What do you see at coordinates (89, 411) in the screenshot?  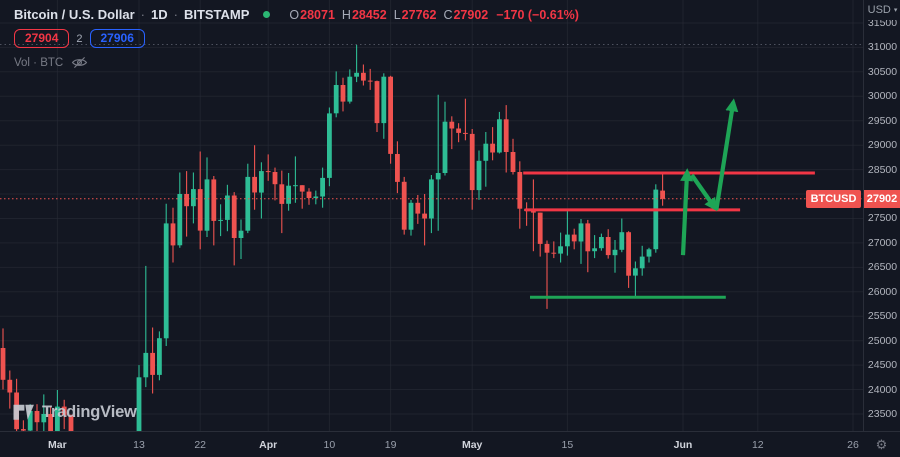 I see `watermark-text: TradingView` at bounding box center [89, 411].